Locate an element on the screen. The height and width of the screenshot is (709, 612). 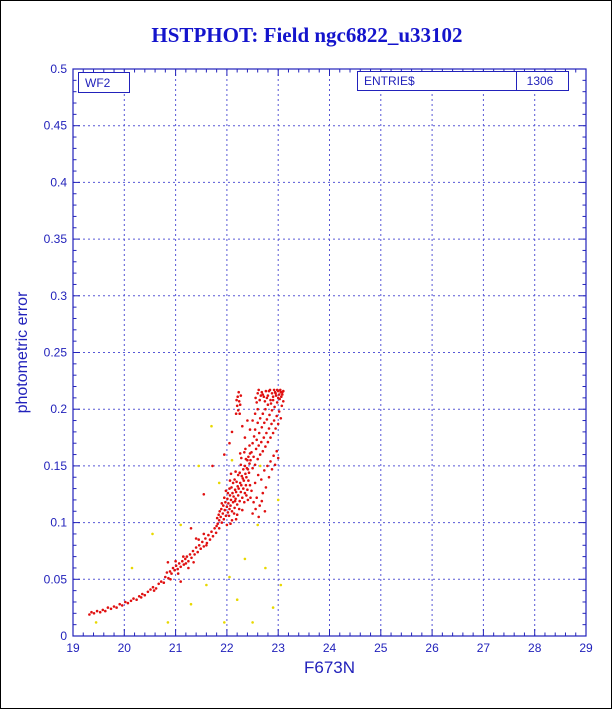
svg-text: 21 is located at coordinates (176, 648).